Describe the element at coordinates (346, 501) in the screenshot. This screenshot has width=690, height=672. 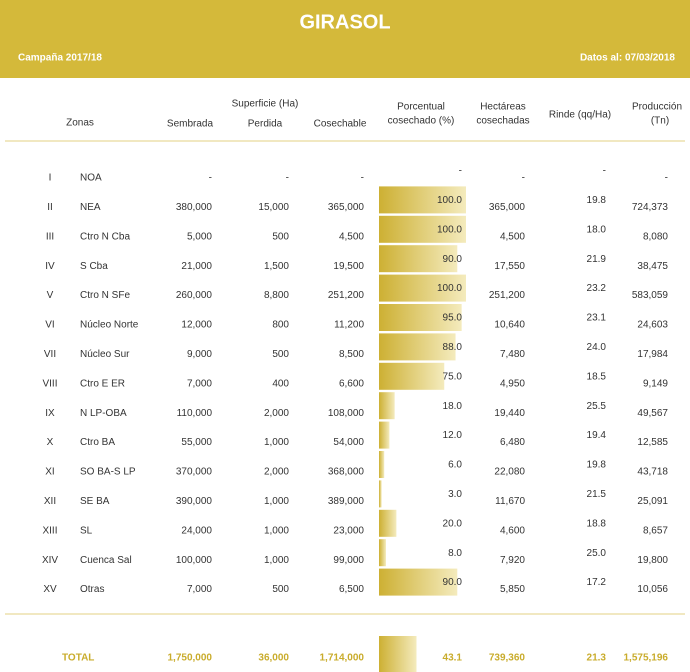
I see `cell: 389,000` at that location.